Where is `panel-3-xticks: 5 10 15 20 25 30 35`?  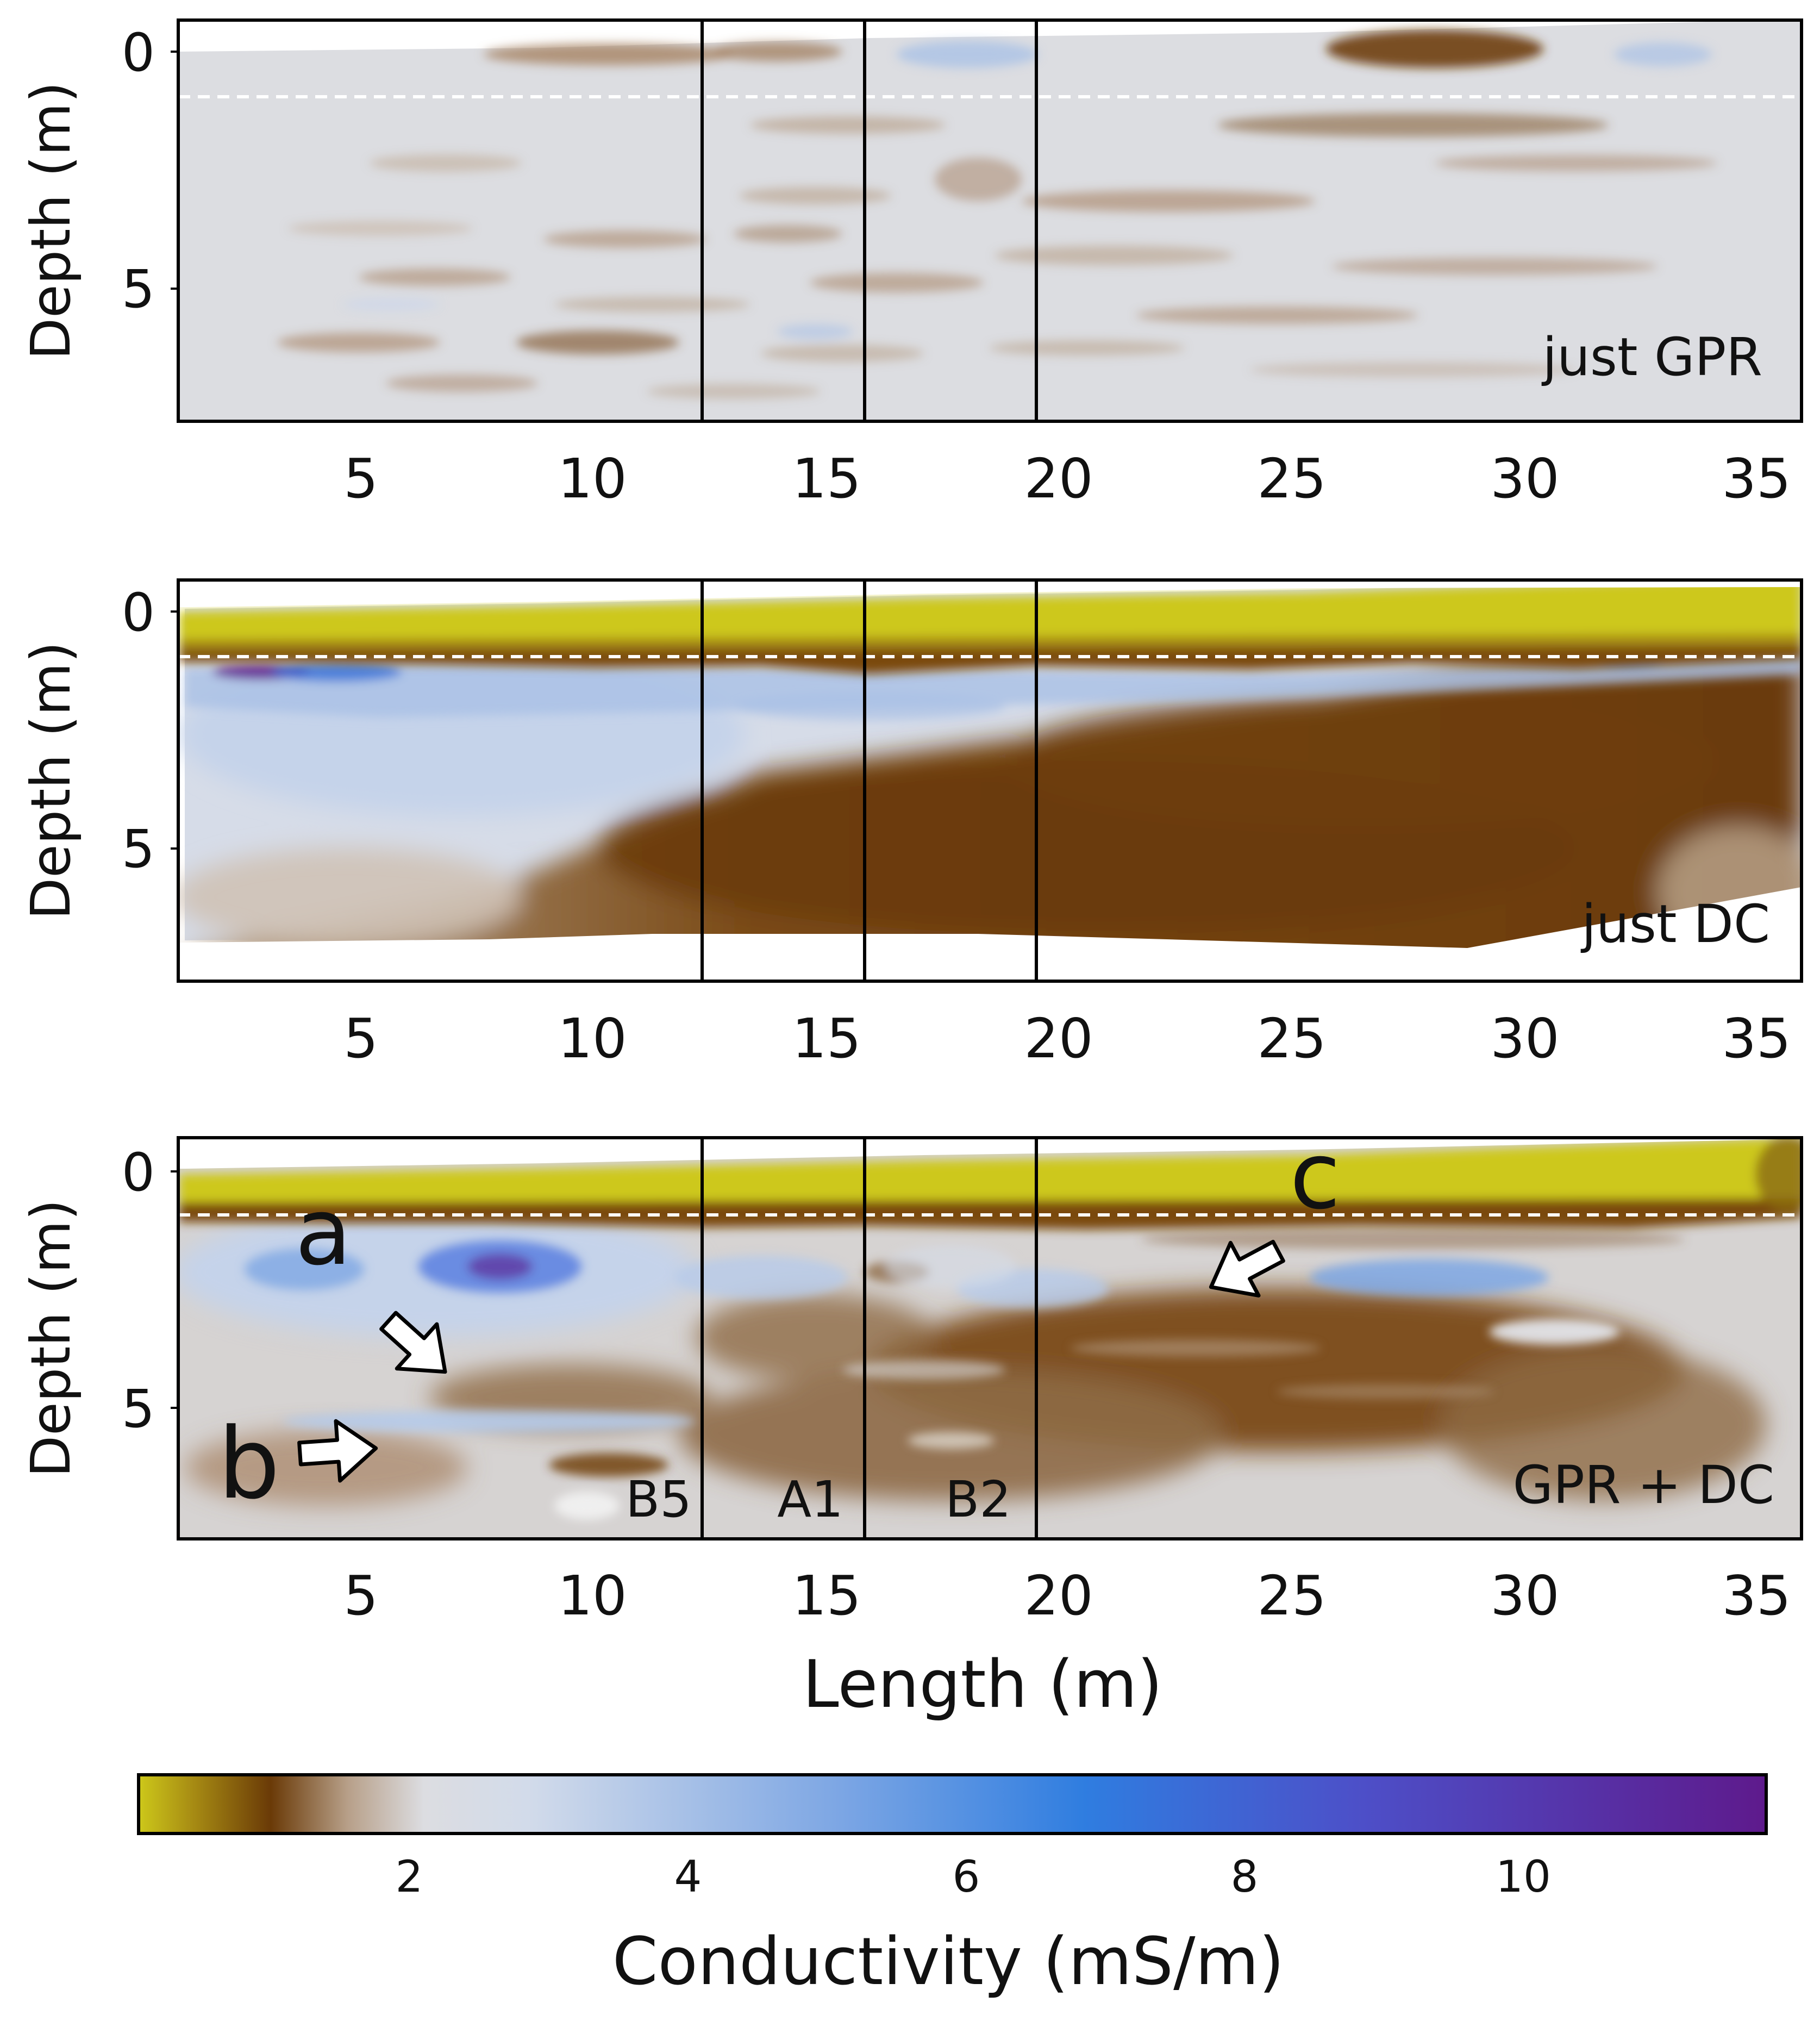
panel-3-xticks: 5 10 15 20 25 30 35 is located at coordinates (1067, 1595).